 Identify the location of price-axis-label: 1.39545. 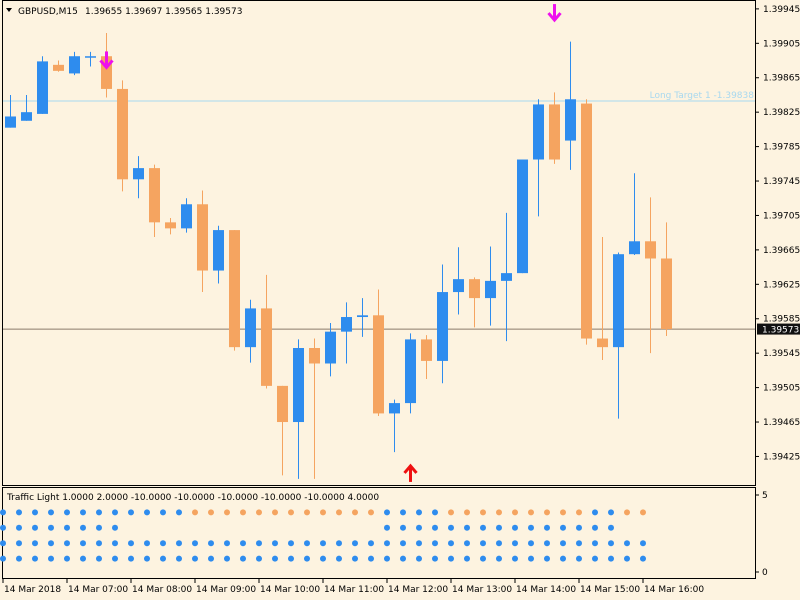
(781, 354).